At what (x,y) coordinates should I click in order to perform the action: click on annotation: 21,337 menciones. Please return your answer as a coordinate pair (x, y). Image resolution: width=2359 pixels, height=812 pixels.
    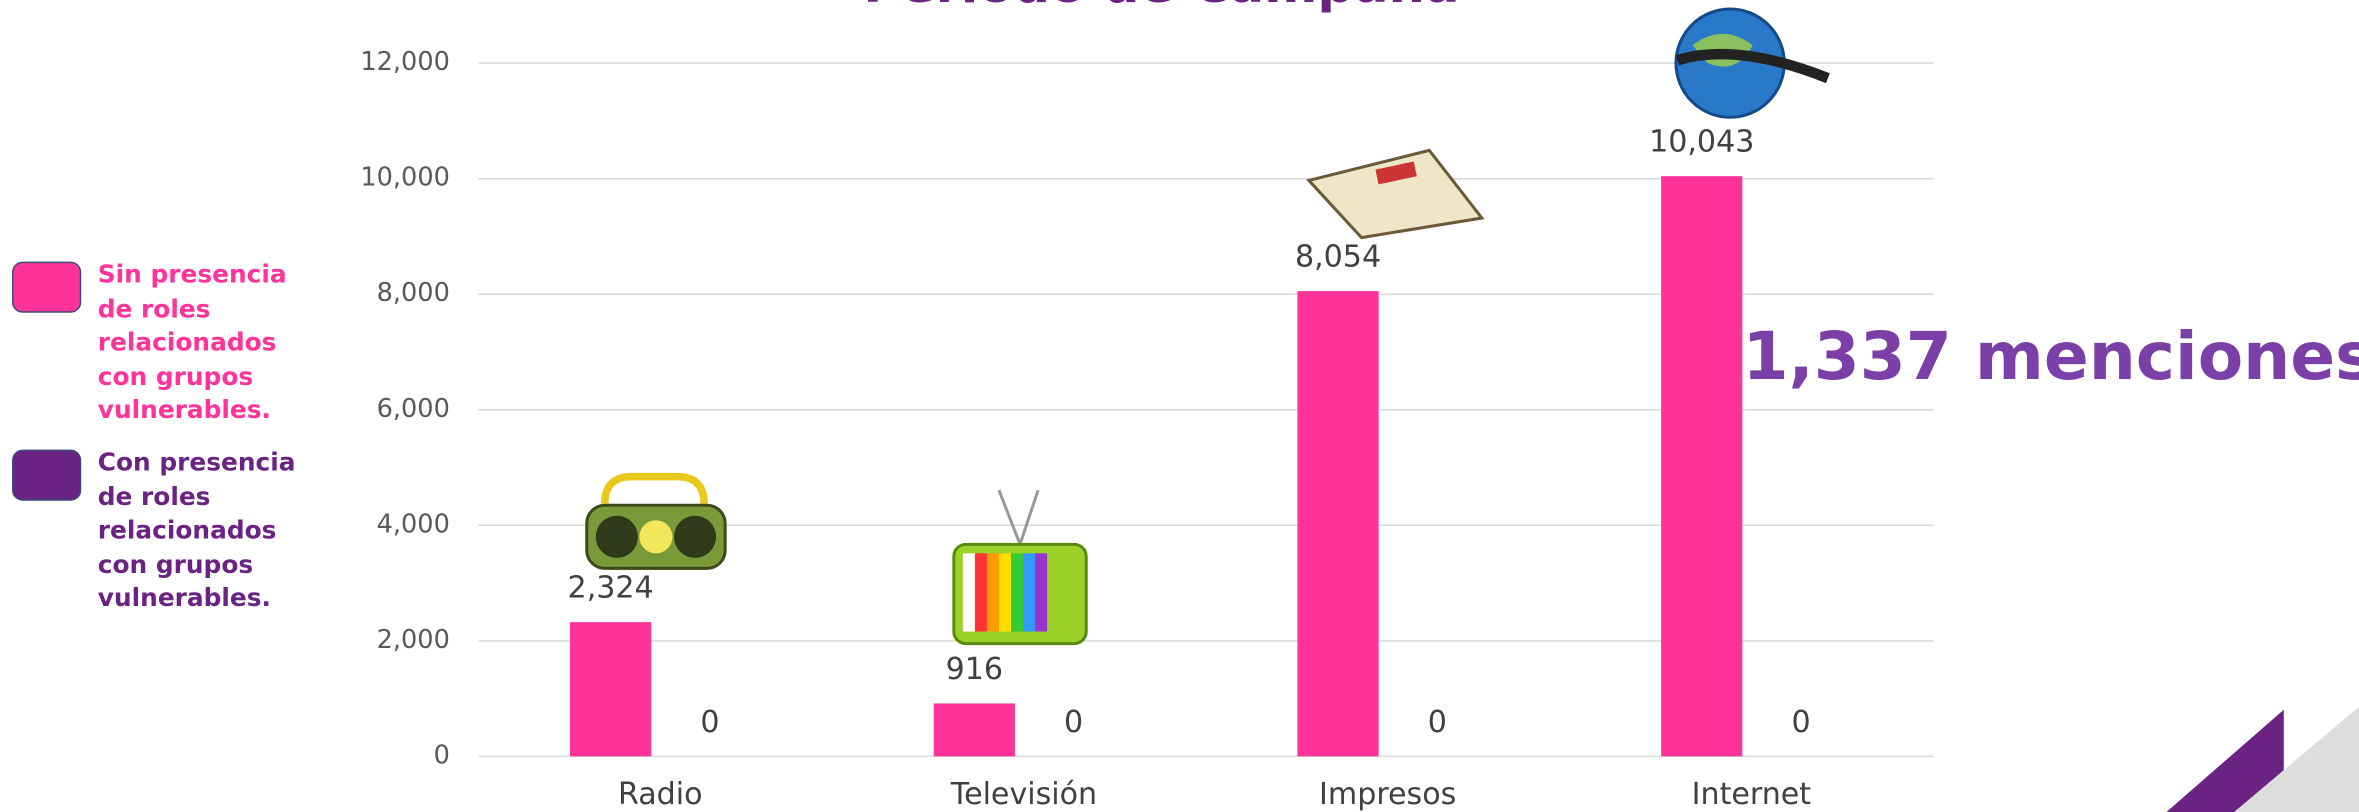
    Looking at the image, I should click on (2027, 356).